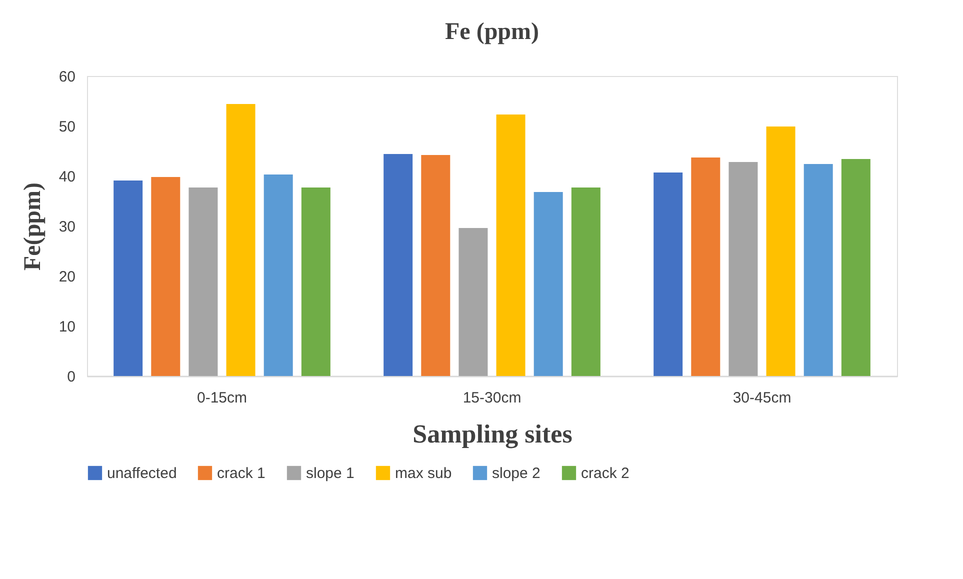 This screenshot has height=579, width=963. Describe the element at coordinates (492, 398) in the screenshot. I see `x-tick-label: 15-30cm` at that location.